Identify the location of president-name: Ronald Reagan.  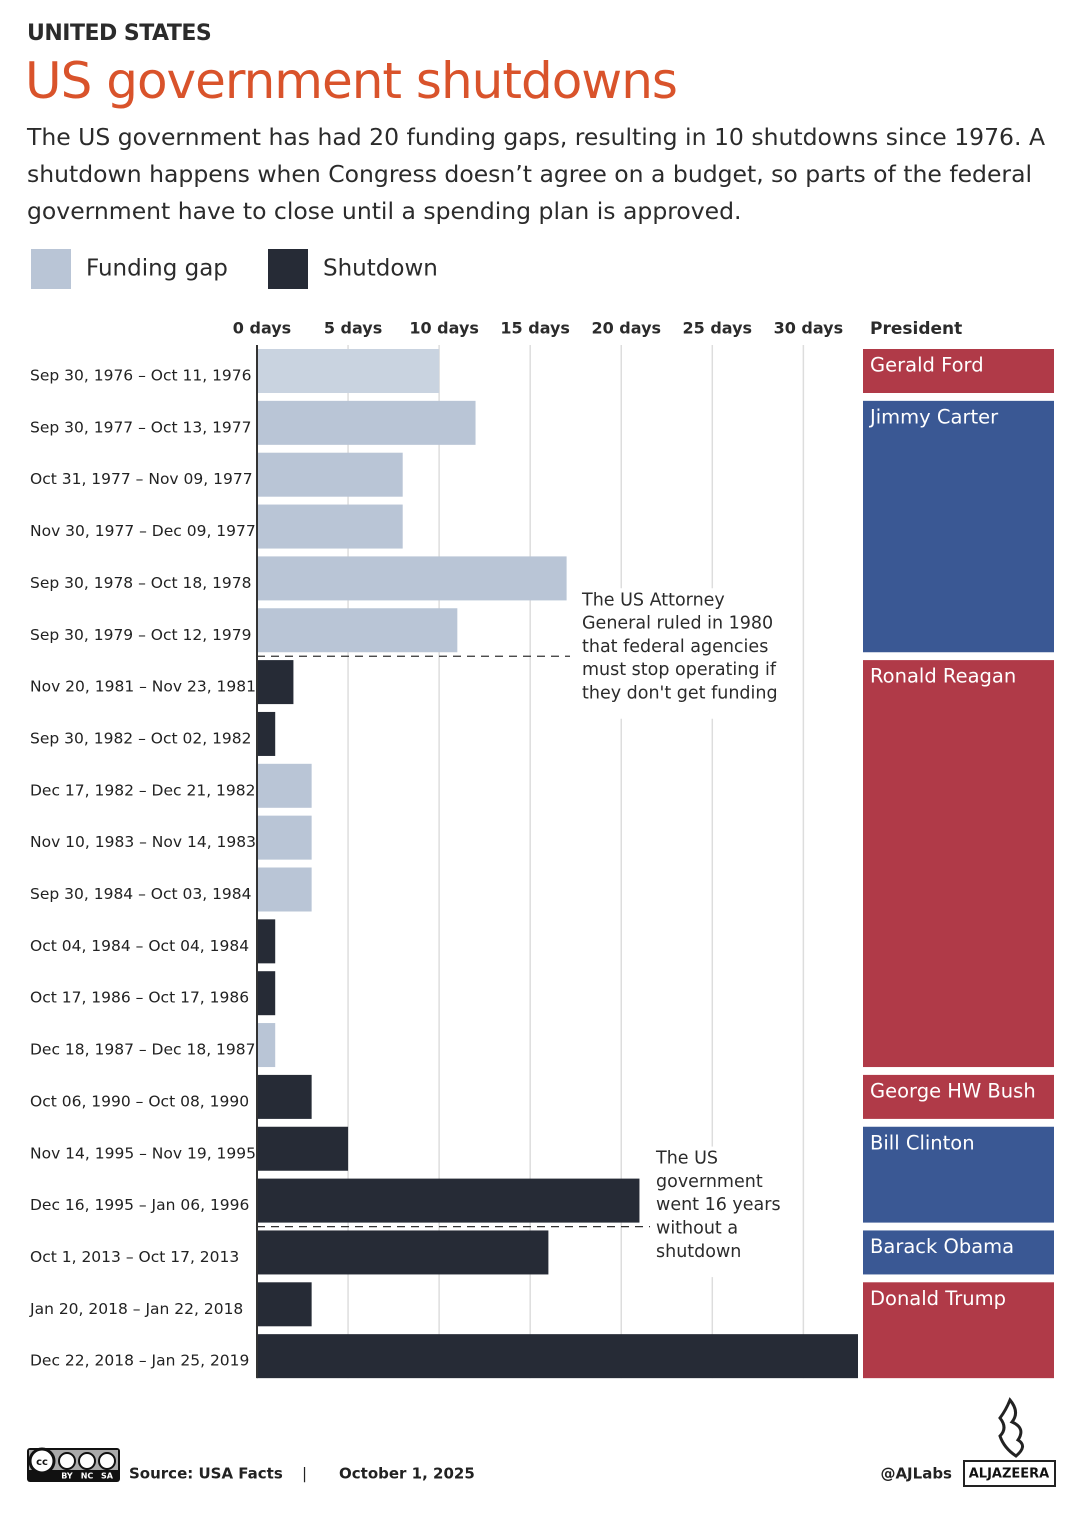
(943, 676).